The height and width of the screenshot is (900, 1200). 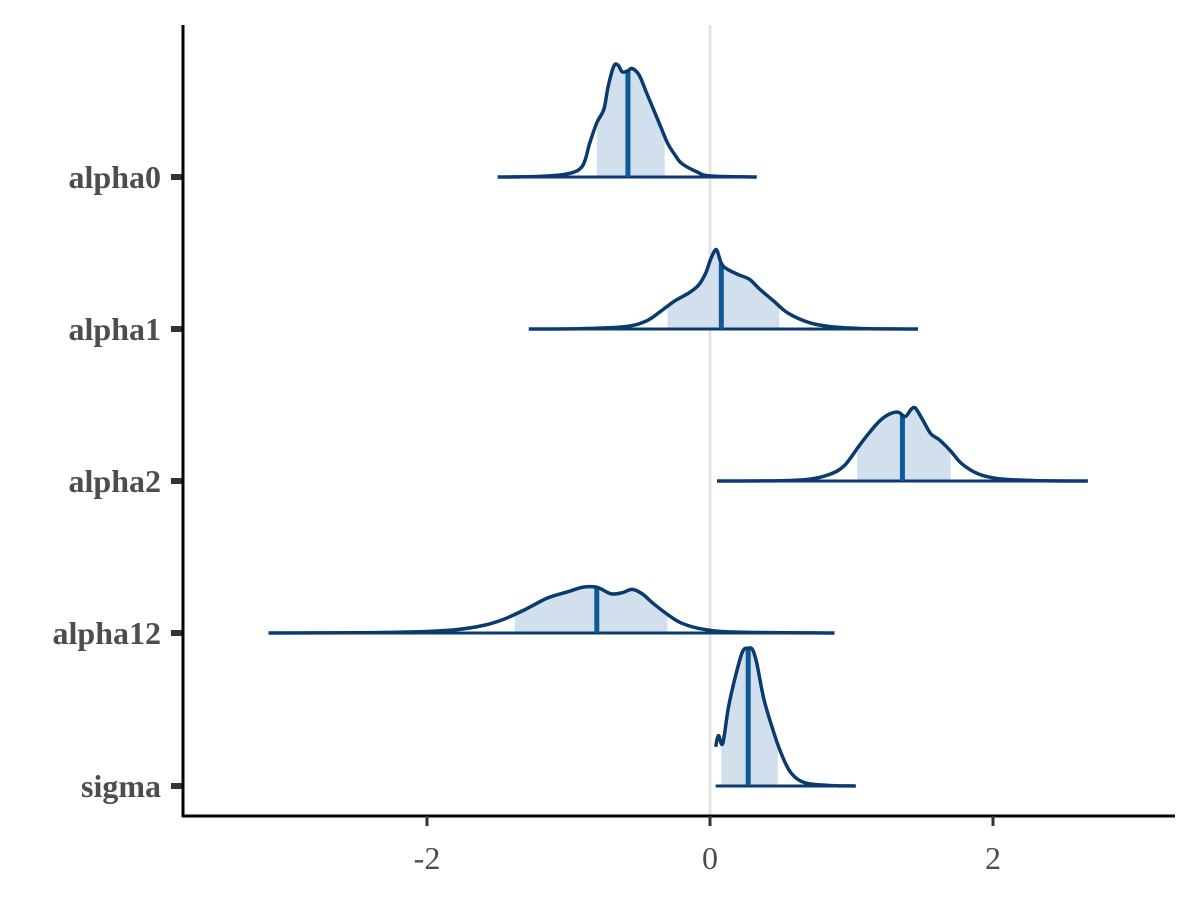 I want to click on ridge-alpha12, so click(x=551, y=609).